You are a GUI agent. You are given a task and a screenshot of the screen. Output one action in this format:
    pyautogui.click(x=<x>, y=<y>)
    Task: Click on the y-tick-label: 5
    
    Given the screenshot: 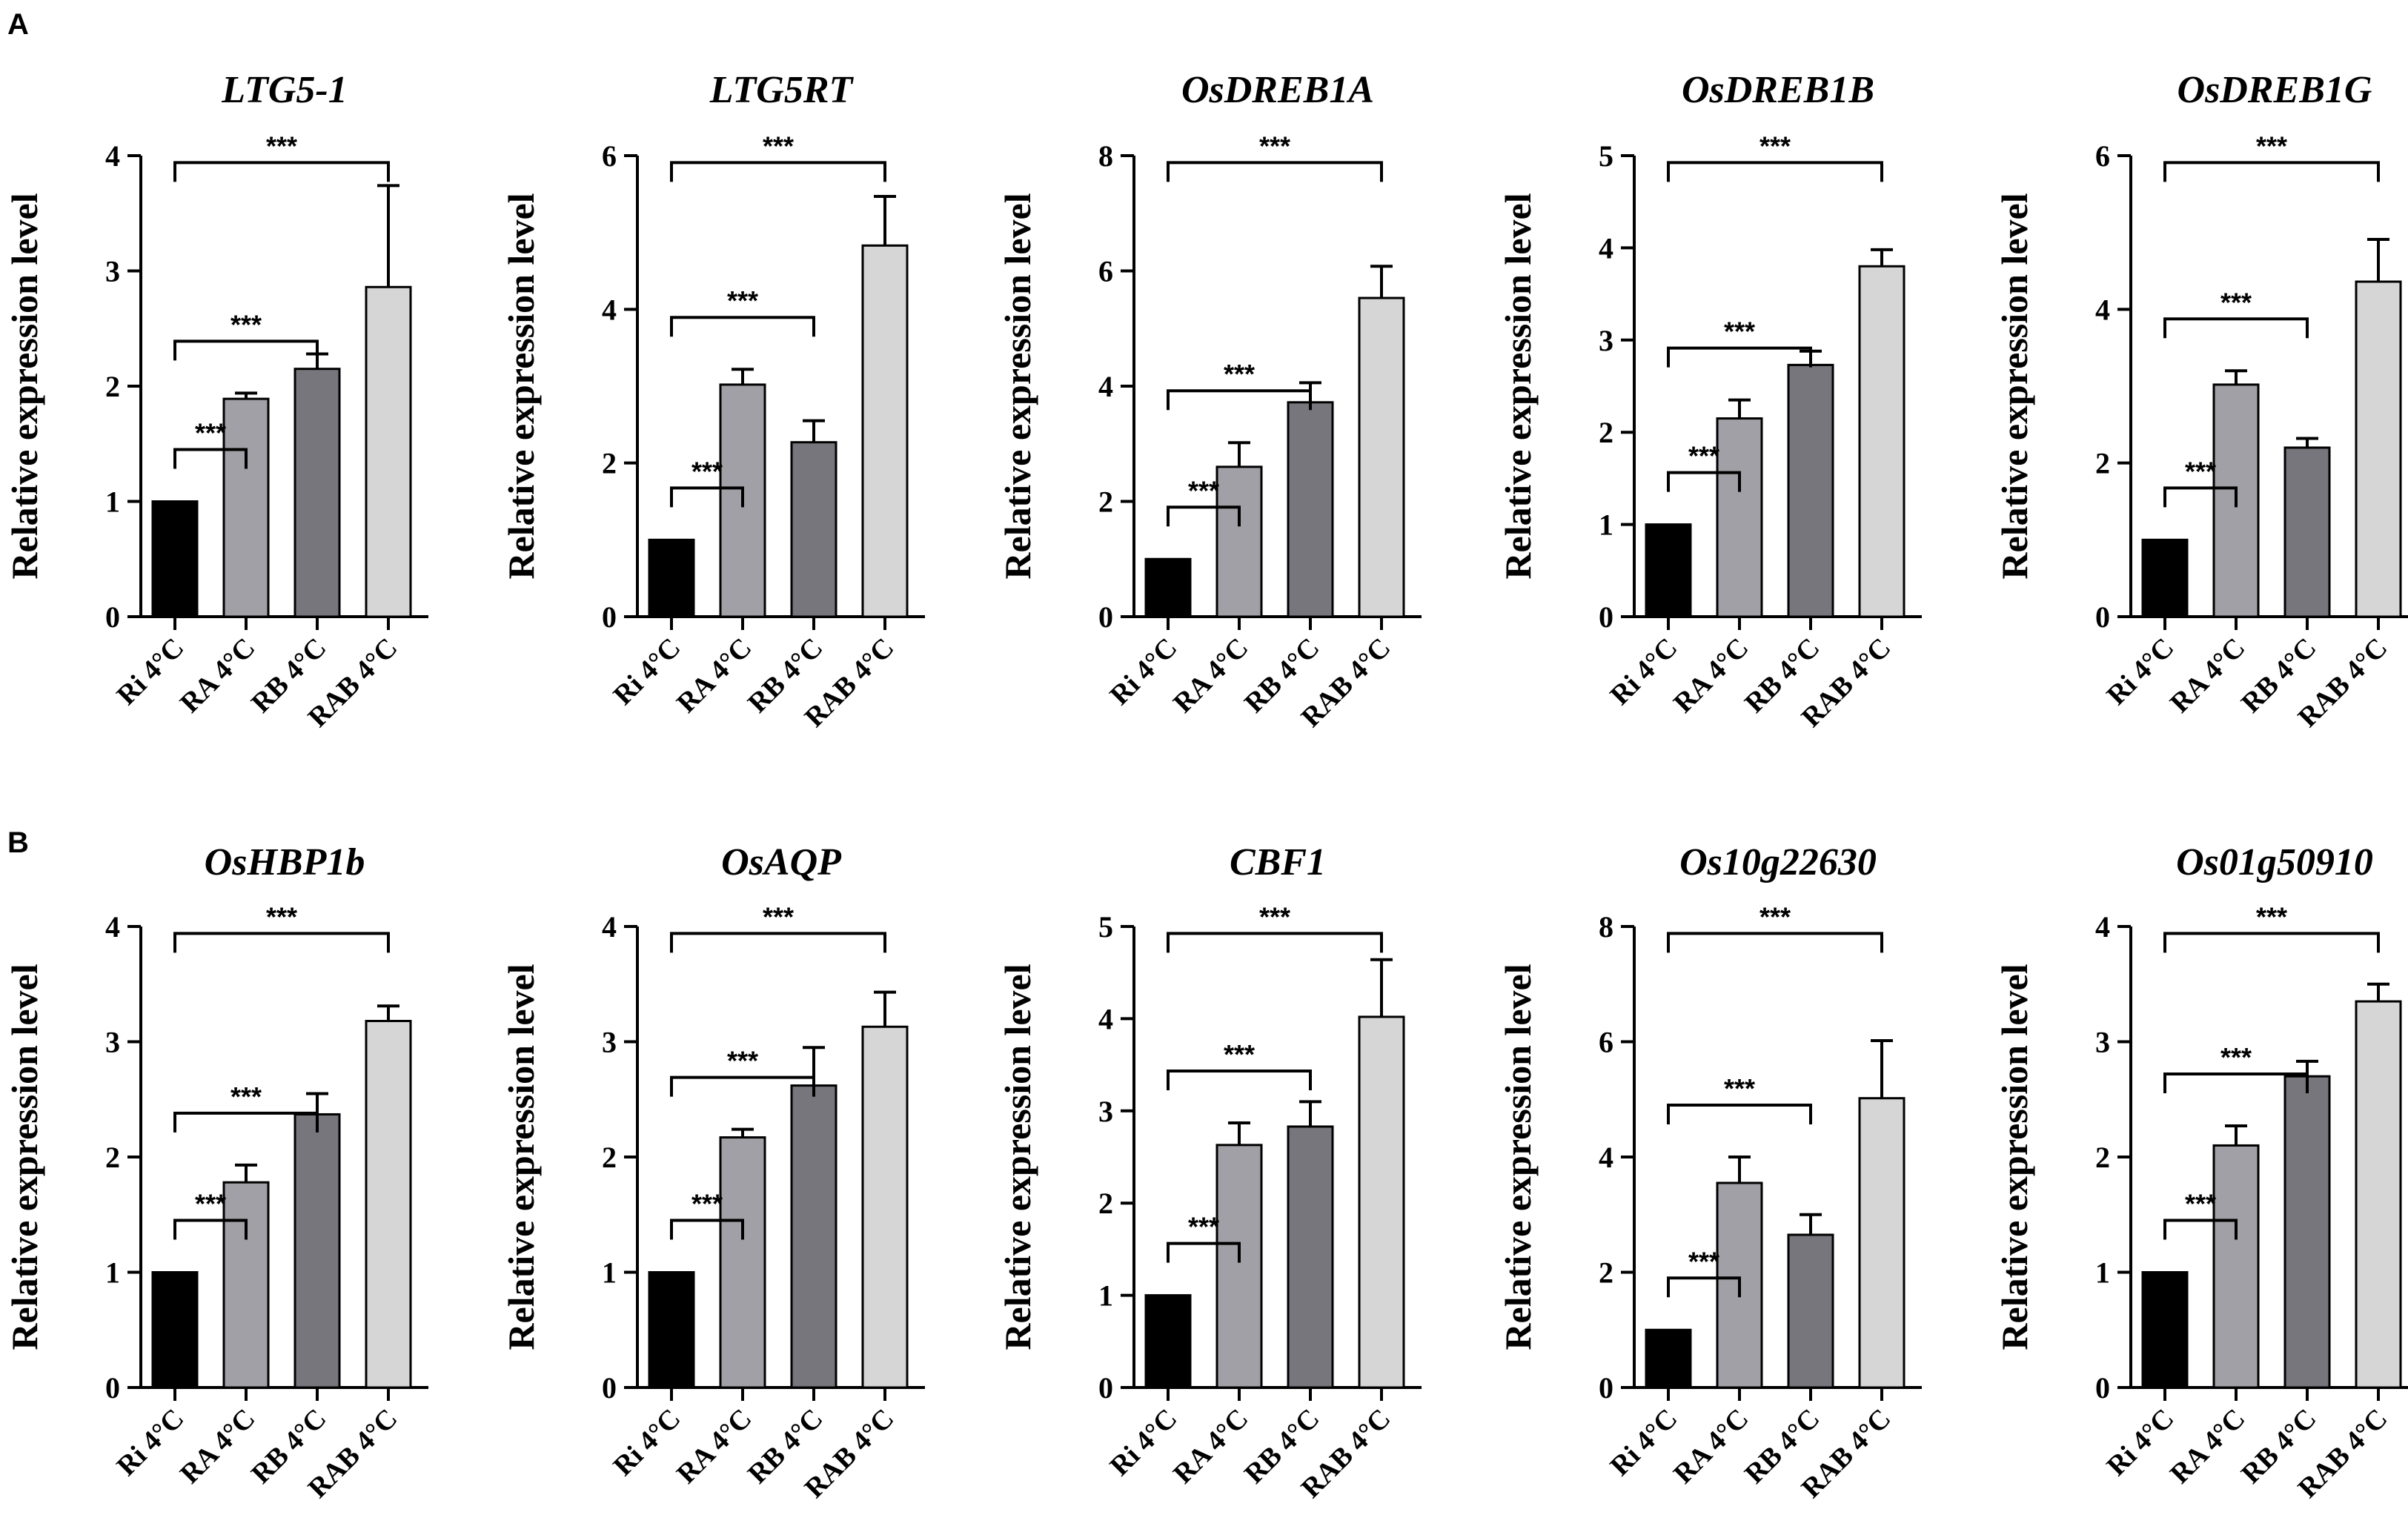 What is the action you would take?
    pyautogui.click(x=1606, y=156)
    